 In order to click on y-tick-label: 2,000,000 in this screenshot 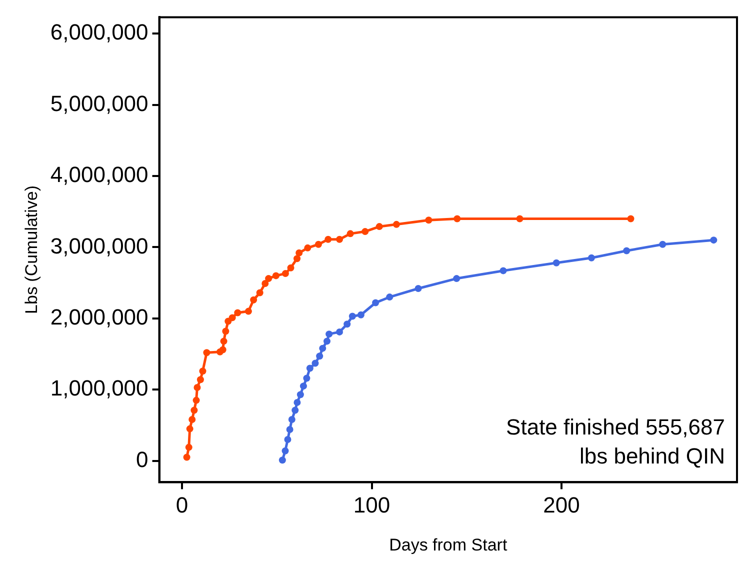, I will do `click(99, 317)`.